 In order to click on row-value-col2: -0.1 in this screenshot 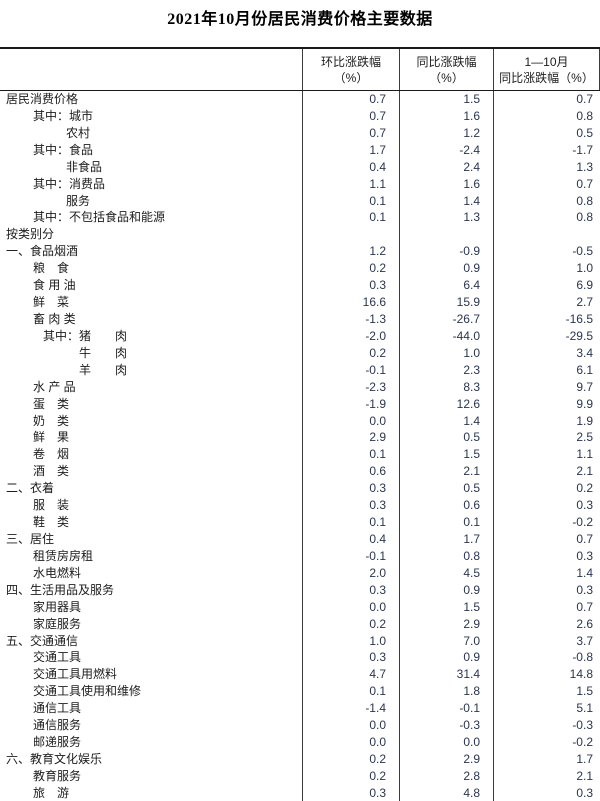, I will do `click(446, 709)`.